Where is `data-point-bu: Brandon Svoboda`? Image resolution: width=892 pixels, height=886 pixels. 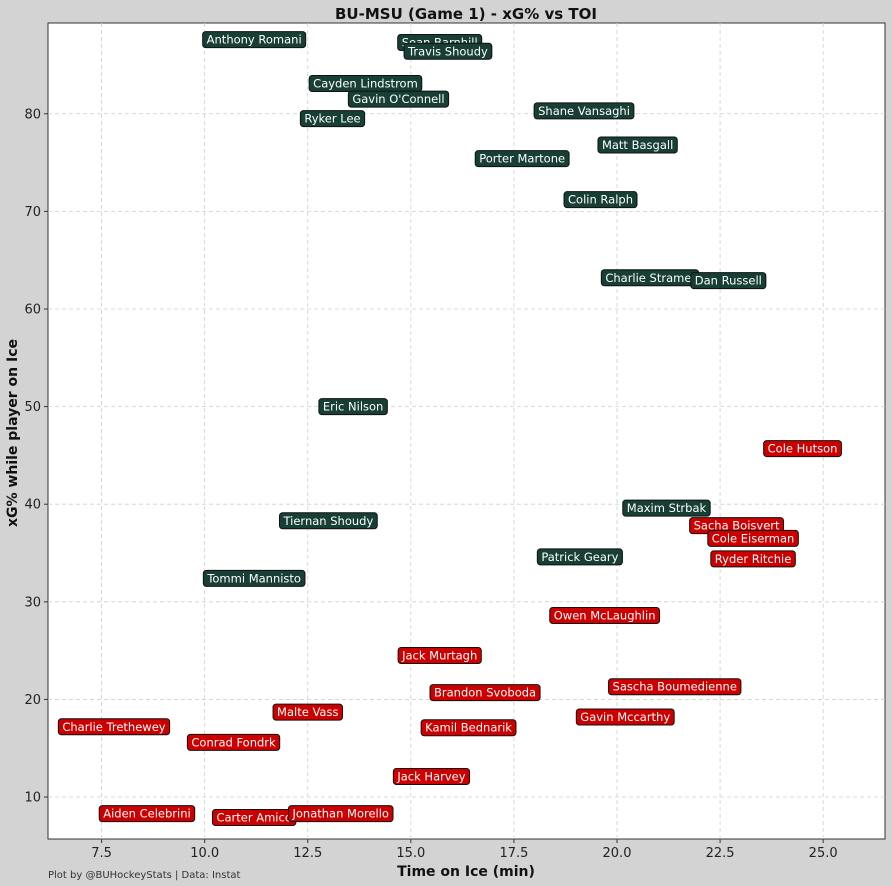
data-point-bu: Brandon Svoboda is located at coordinates (485, 693).